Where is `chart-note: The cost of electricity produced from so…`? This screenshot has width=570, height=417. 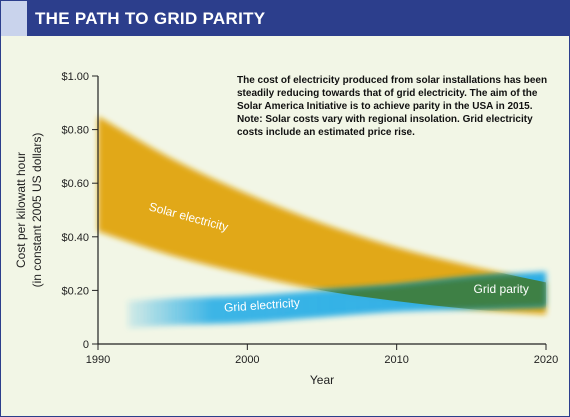
chart-note: The cost of electricity produced from so… is located at coordinates (392, 106).